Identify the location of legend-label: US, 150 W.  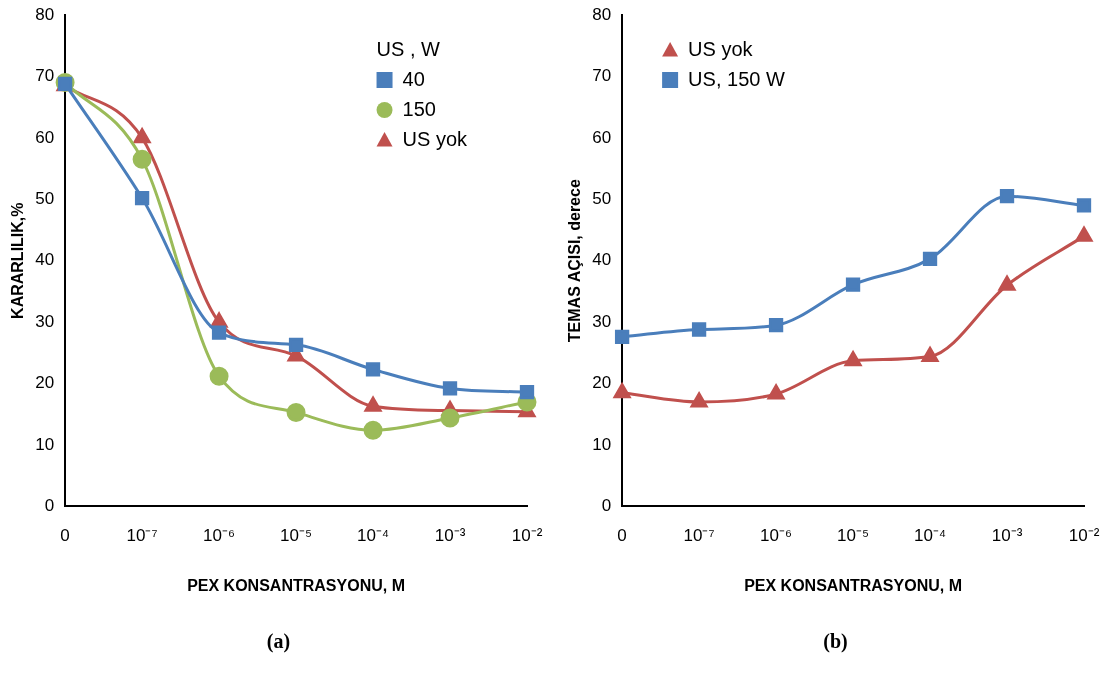
(736, 78).